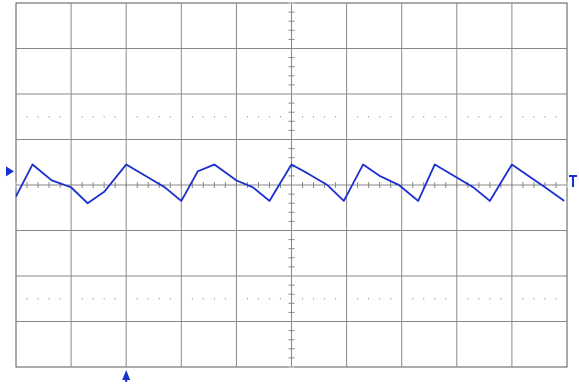  Describe the element at coordinates (10, 171) in the screenshot. I see `channel-ground-marker-icon` at that location.